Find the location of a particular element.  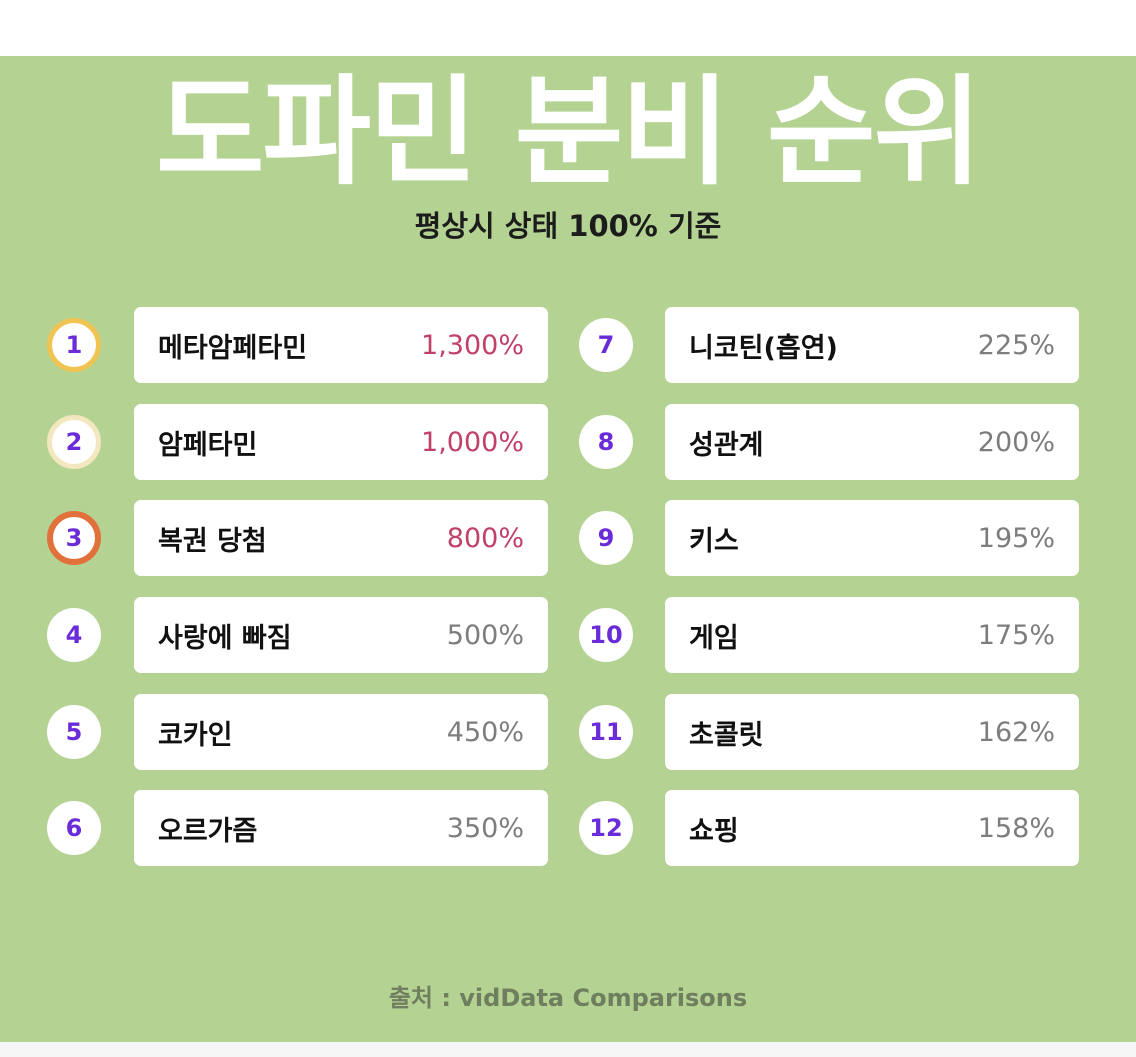

ranking-card: 성관계 200% is located at coordinates (872, 442).